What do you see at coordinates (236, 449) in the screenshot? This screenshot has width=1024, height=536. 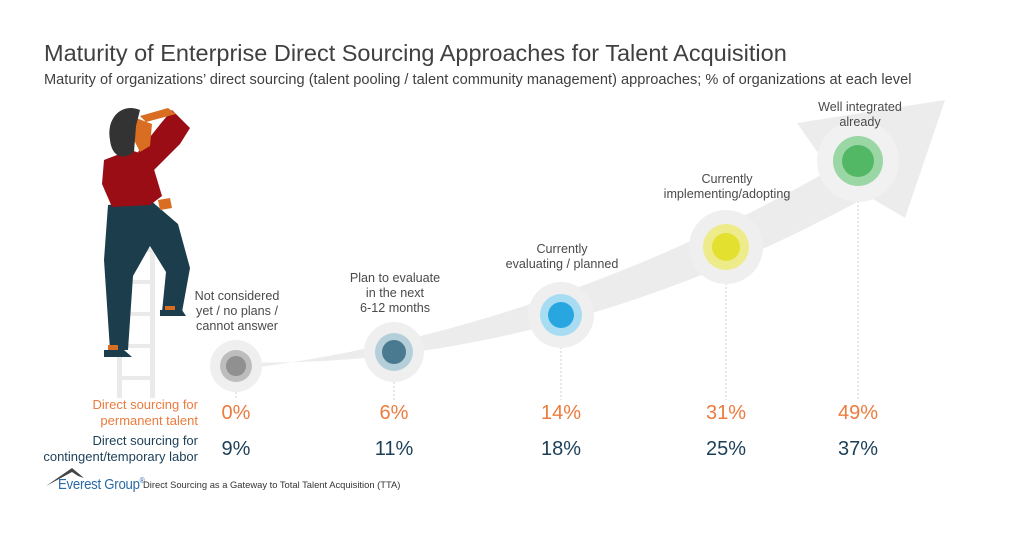 I see `contingent-value-1: 9%` at bounding box center [236, 449].